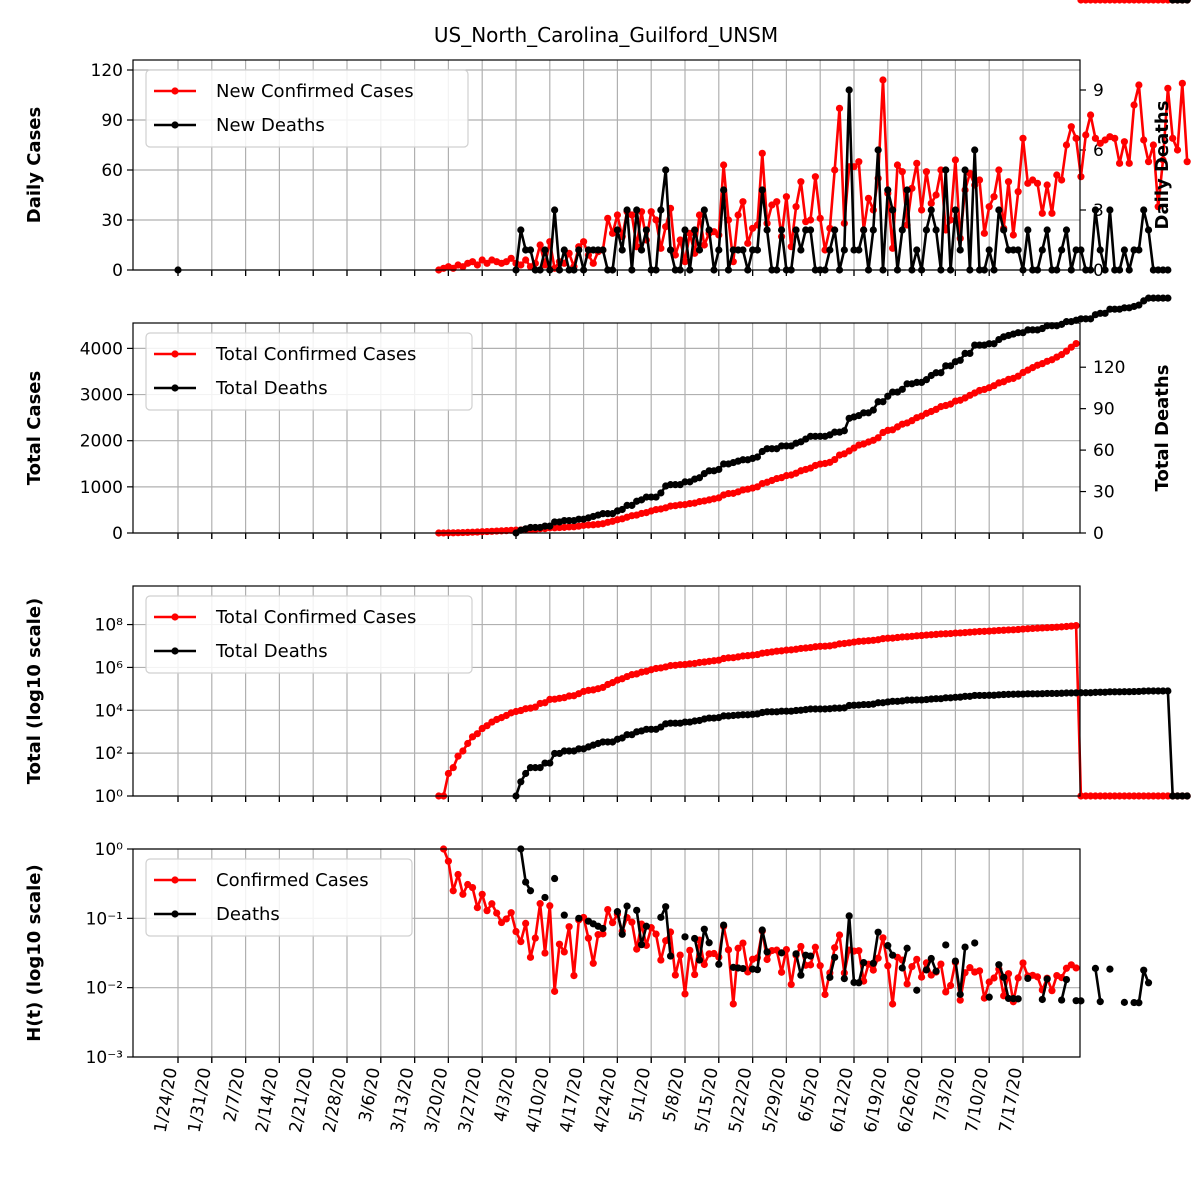 The image size is (1200, 1200). I want to click on total-cases-point, so click(878, 438).